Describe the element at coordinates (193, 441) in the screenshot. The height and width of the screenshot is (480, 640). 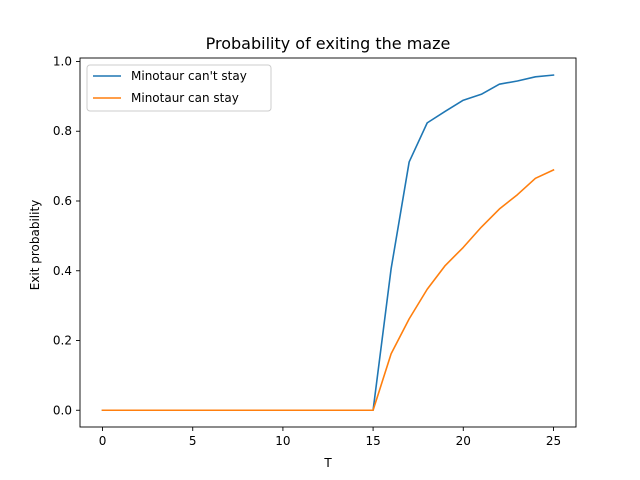
I see `x-tick-label: 5` at that location.